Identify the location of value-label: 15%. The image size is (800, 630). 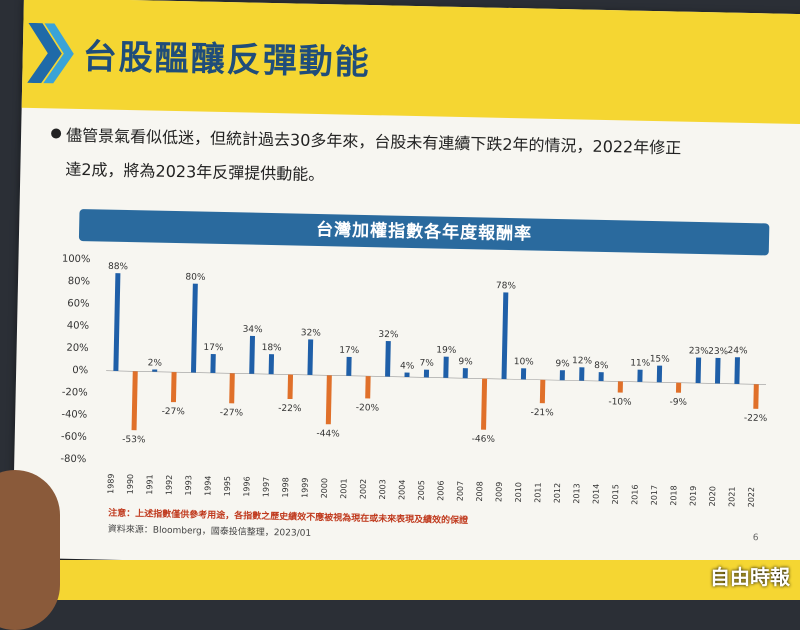
(660, 359).